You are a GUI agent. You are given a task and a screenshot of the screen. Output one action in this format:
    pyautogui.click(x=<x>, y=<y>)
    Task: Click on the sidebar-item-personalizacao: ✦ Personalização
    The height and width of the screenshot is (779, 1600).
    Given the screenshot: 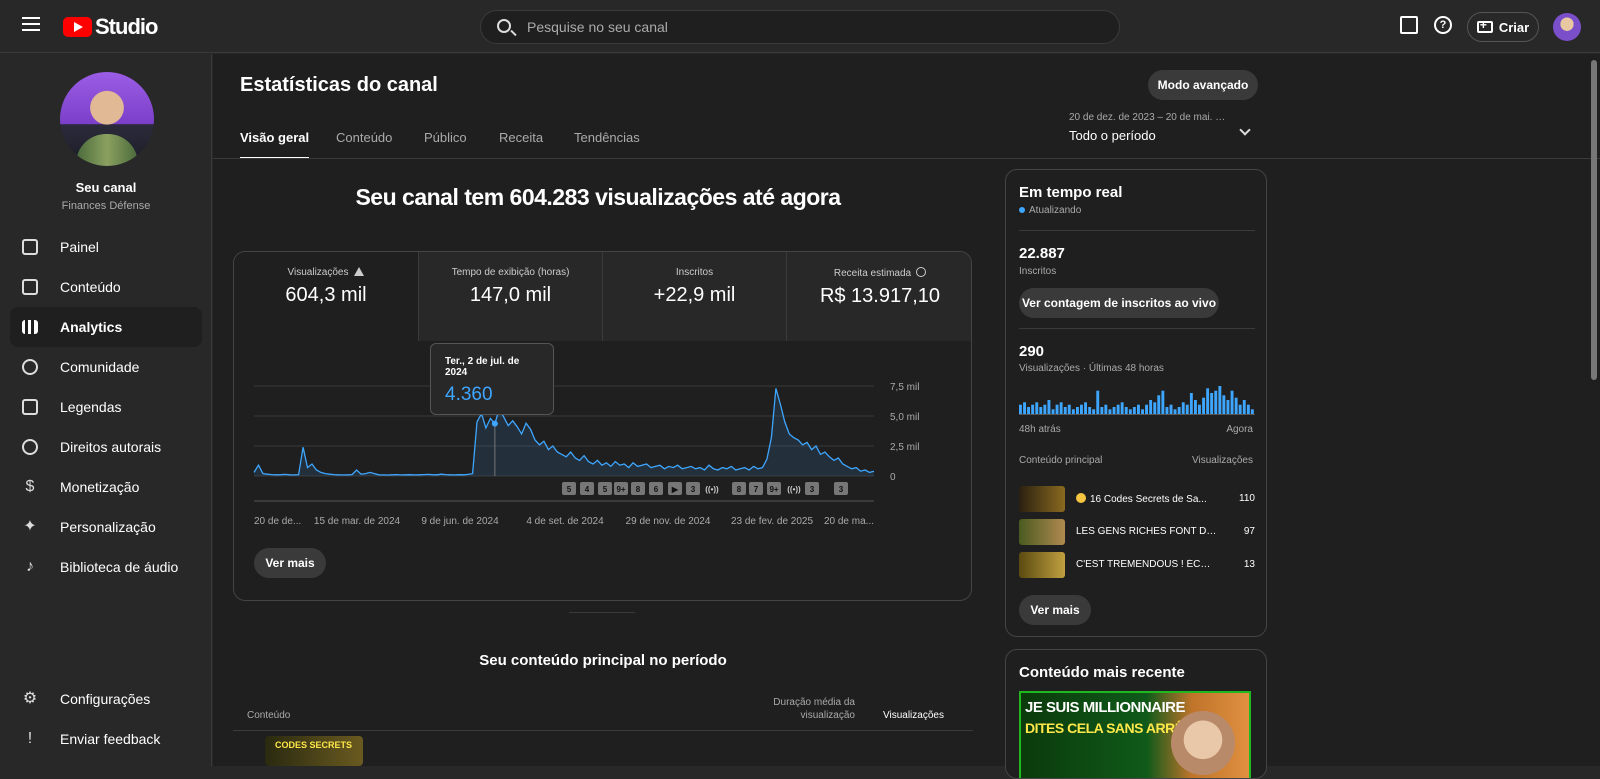 What is the action you would take?
    pyautogui.click(x=106, y=527)
    